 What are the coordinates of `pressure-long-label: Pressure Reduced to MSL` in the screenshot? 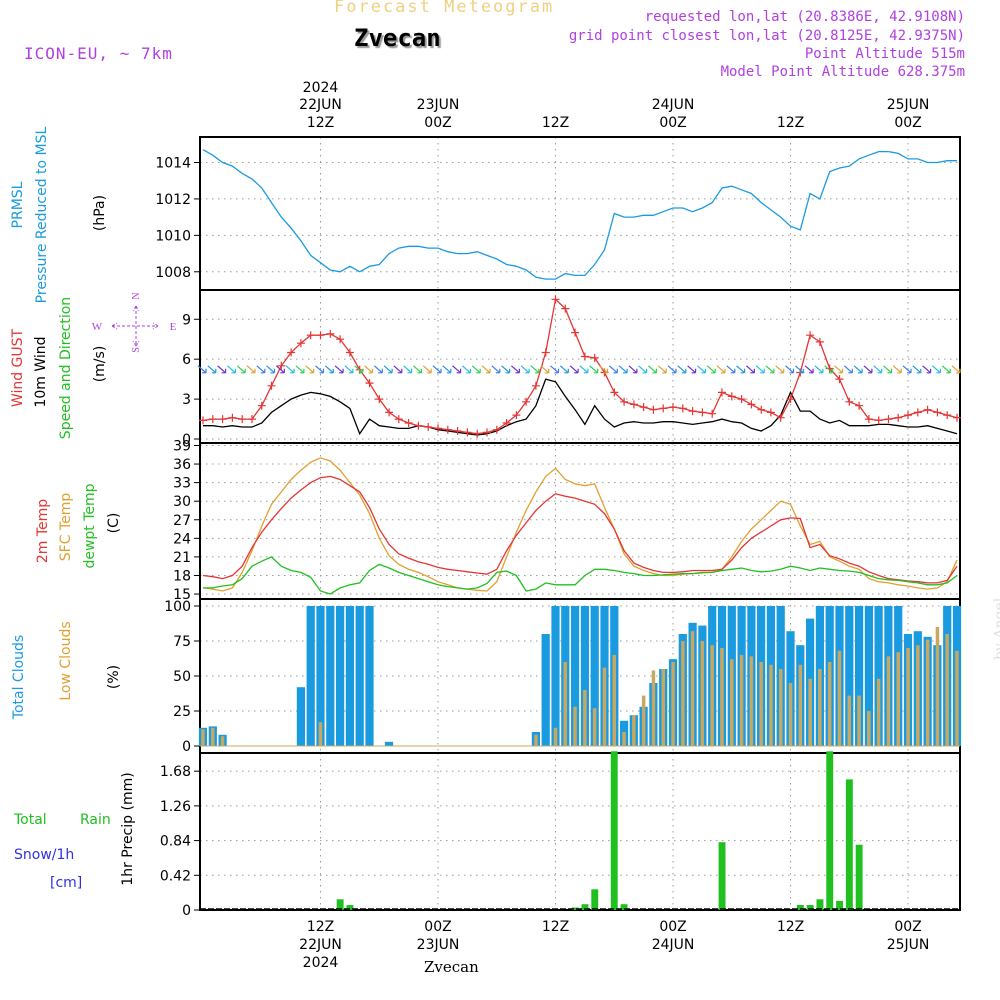 It's located at (42, 214).